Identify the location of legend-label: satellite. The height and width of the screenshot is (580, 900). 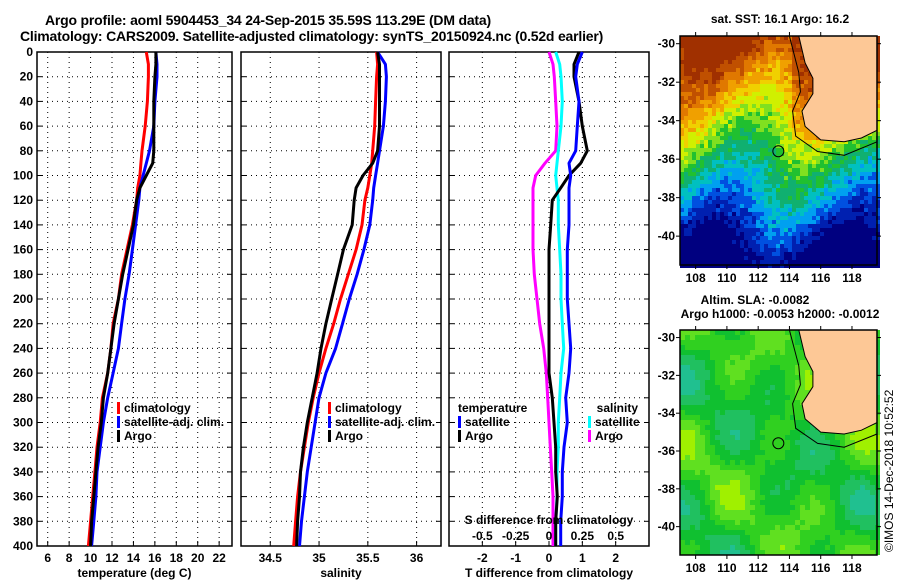
(487, 422).